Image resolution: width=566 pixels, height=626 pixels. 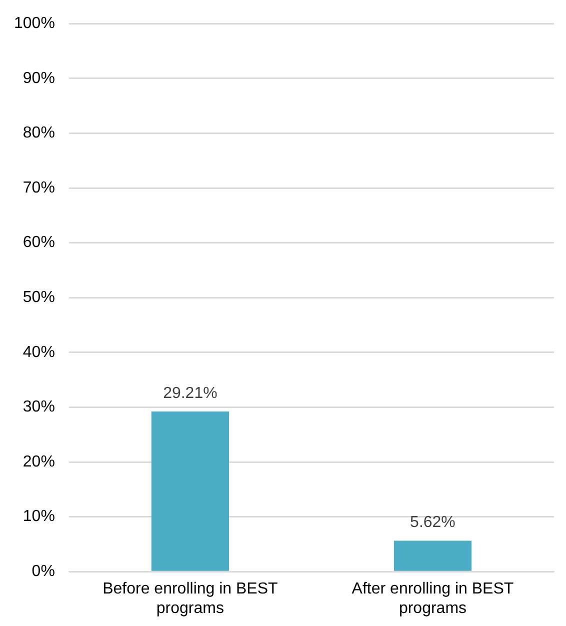 I want to click on y-tick-label: 100%, so click(x=34, y=23).